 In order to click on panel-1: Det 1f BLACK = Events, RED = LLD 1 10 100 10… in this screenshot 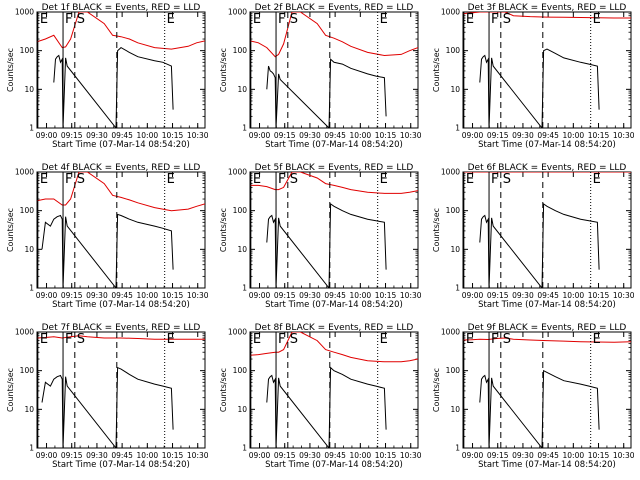, I will do `click(107, 76)`.